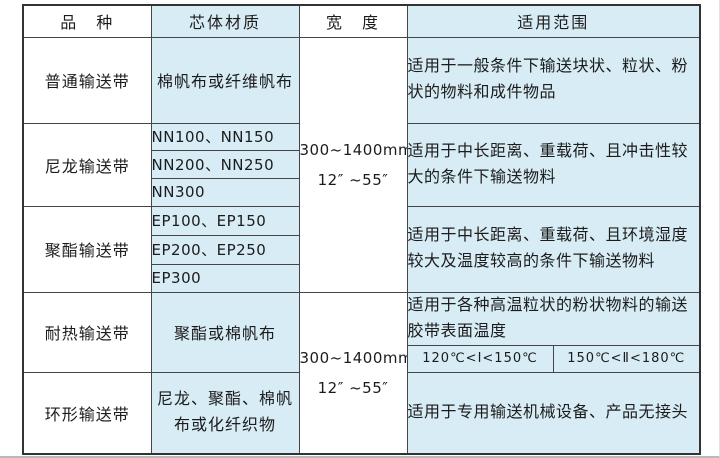 The image size is (720, 458). I want to click on cell-ordinary-scope: 适用于一般条件下输送块状、粒状、粉状的物料和成件物品, so click(553, 80).